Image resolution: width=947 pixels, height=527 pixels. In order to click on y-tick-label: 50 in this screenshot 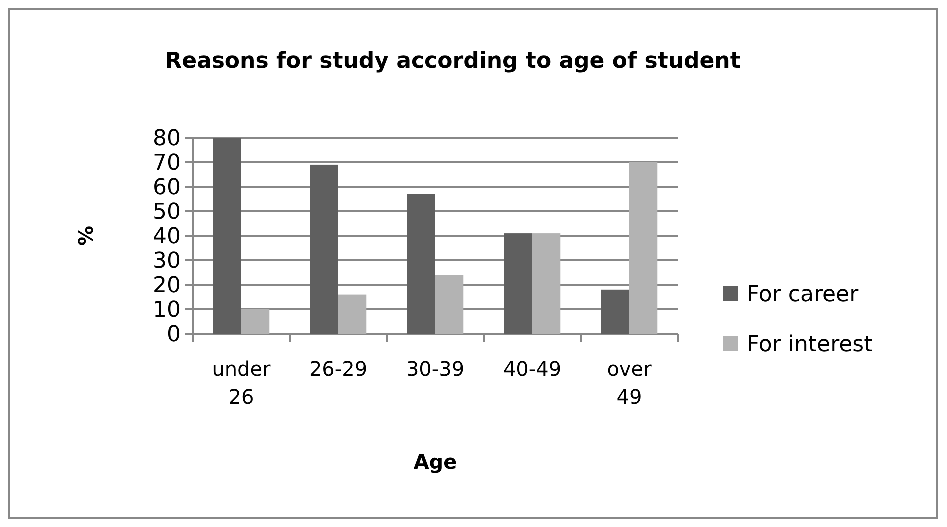, I will do `click(167, 213)`.